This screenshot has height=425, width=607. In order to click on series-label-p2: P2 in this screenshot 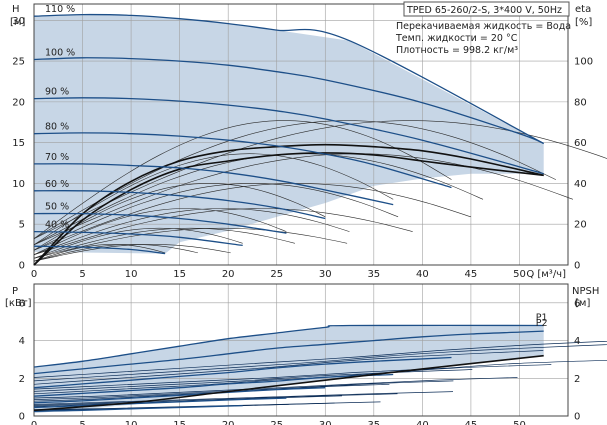, I will do `click(542, 323)`.